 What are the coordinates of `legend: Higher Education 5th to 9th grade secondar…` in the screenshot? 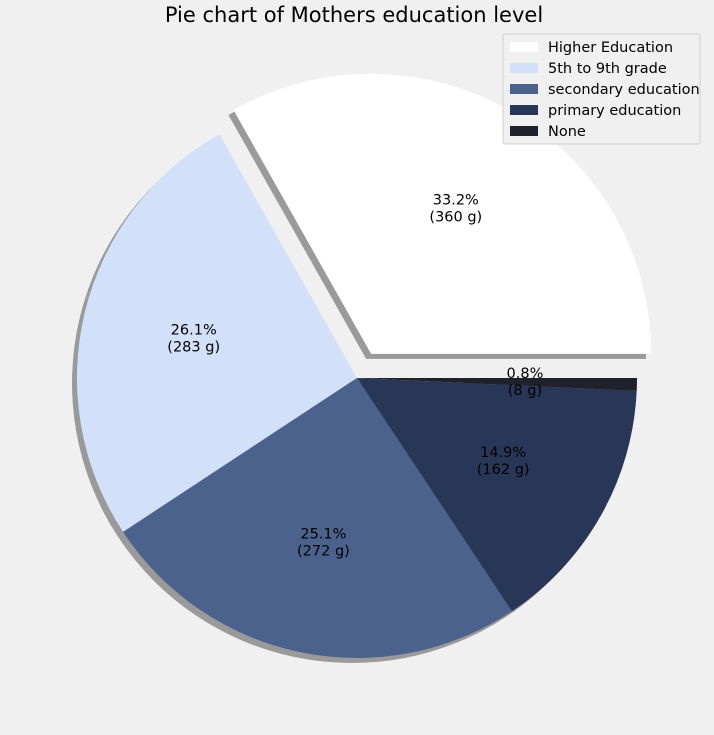 It's located at (601, 89).